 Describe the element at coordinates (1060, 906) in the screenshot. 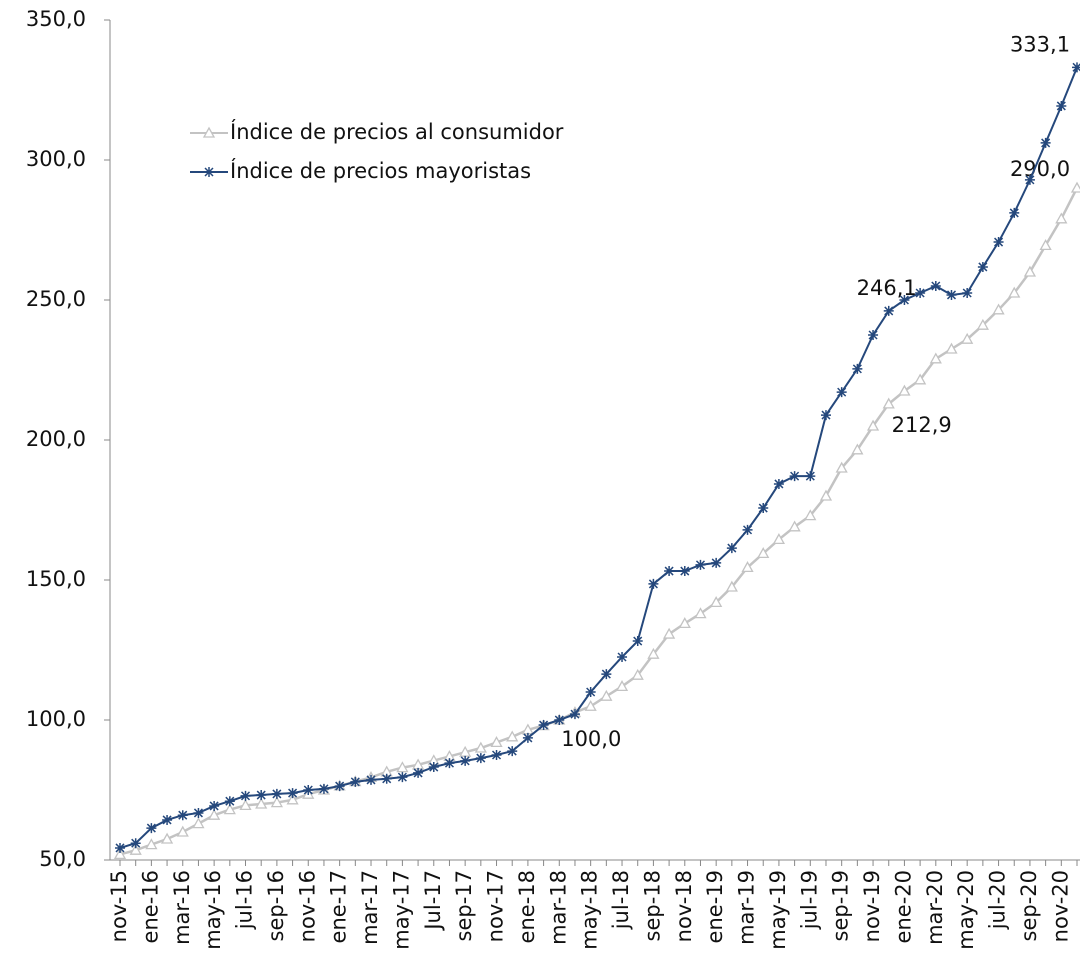

I see `x-tick-label: nov-20` at that location.